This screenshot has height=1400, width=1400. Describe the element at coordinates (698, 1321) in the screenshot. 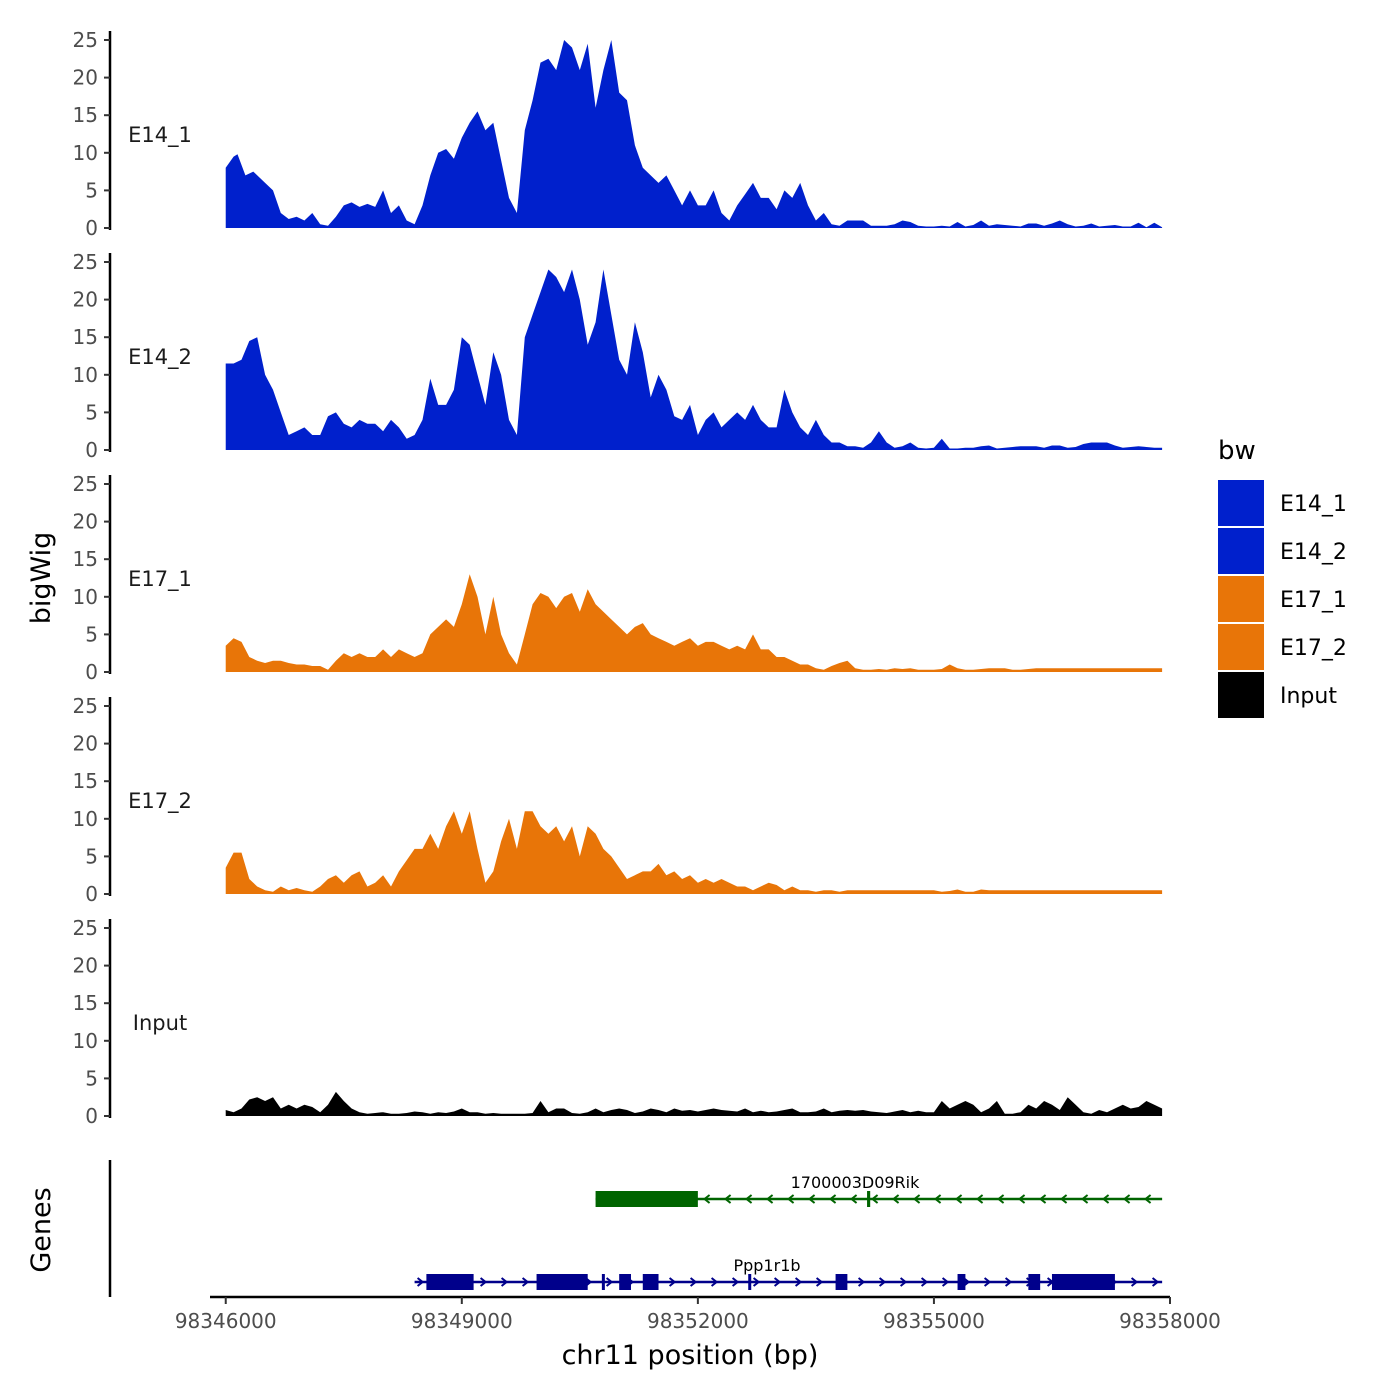

I see `x-tick-label: 98352000` at that location.